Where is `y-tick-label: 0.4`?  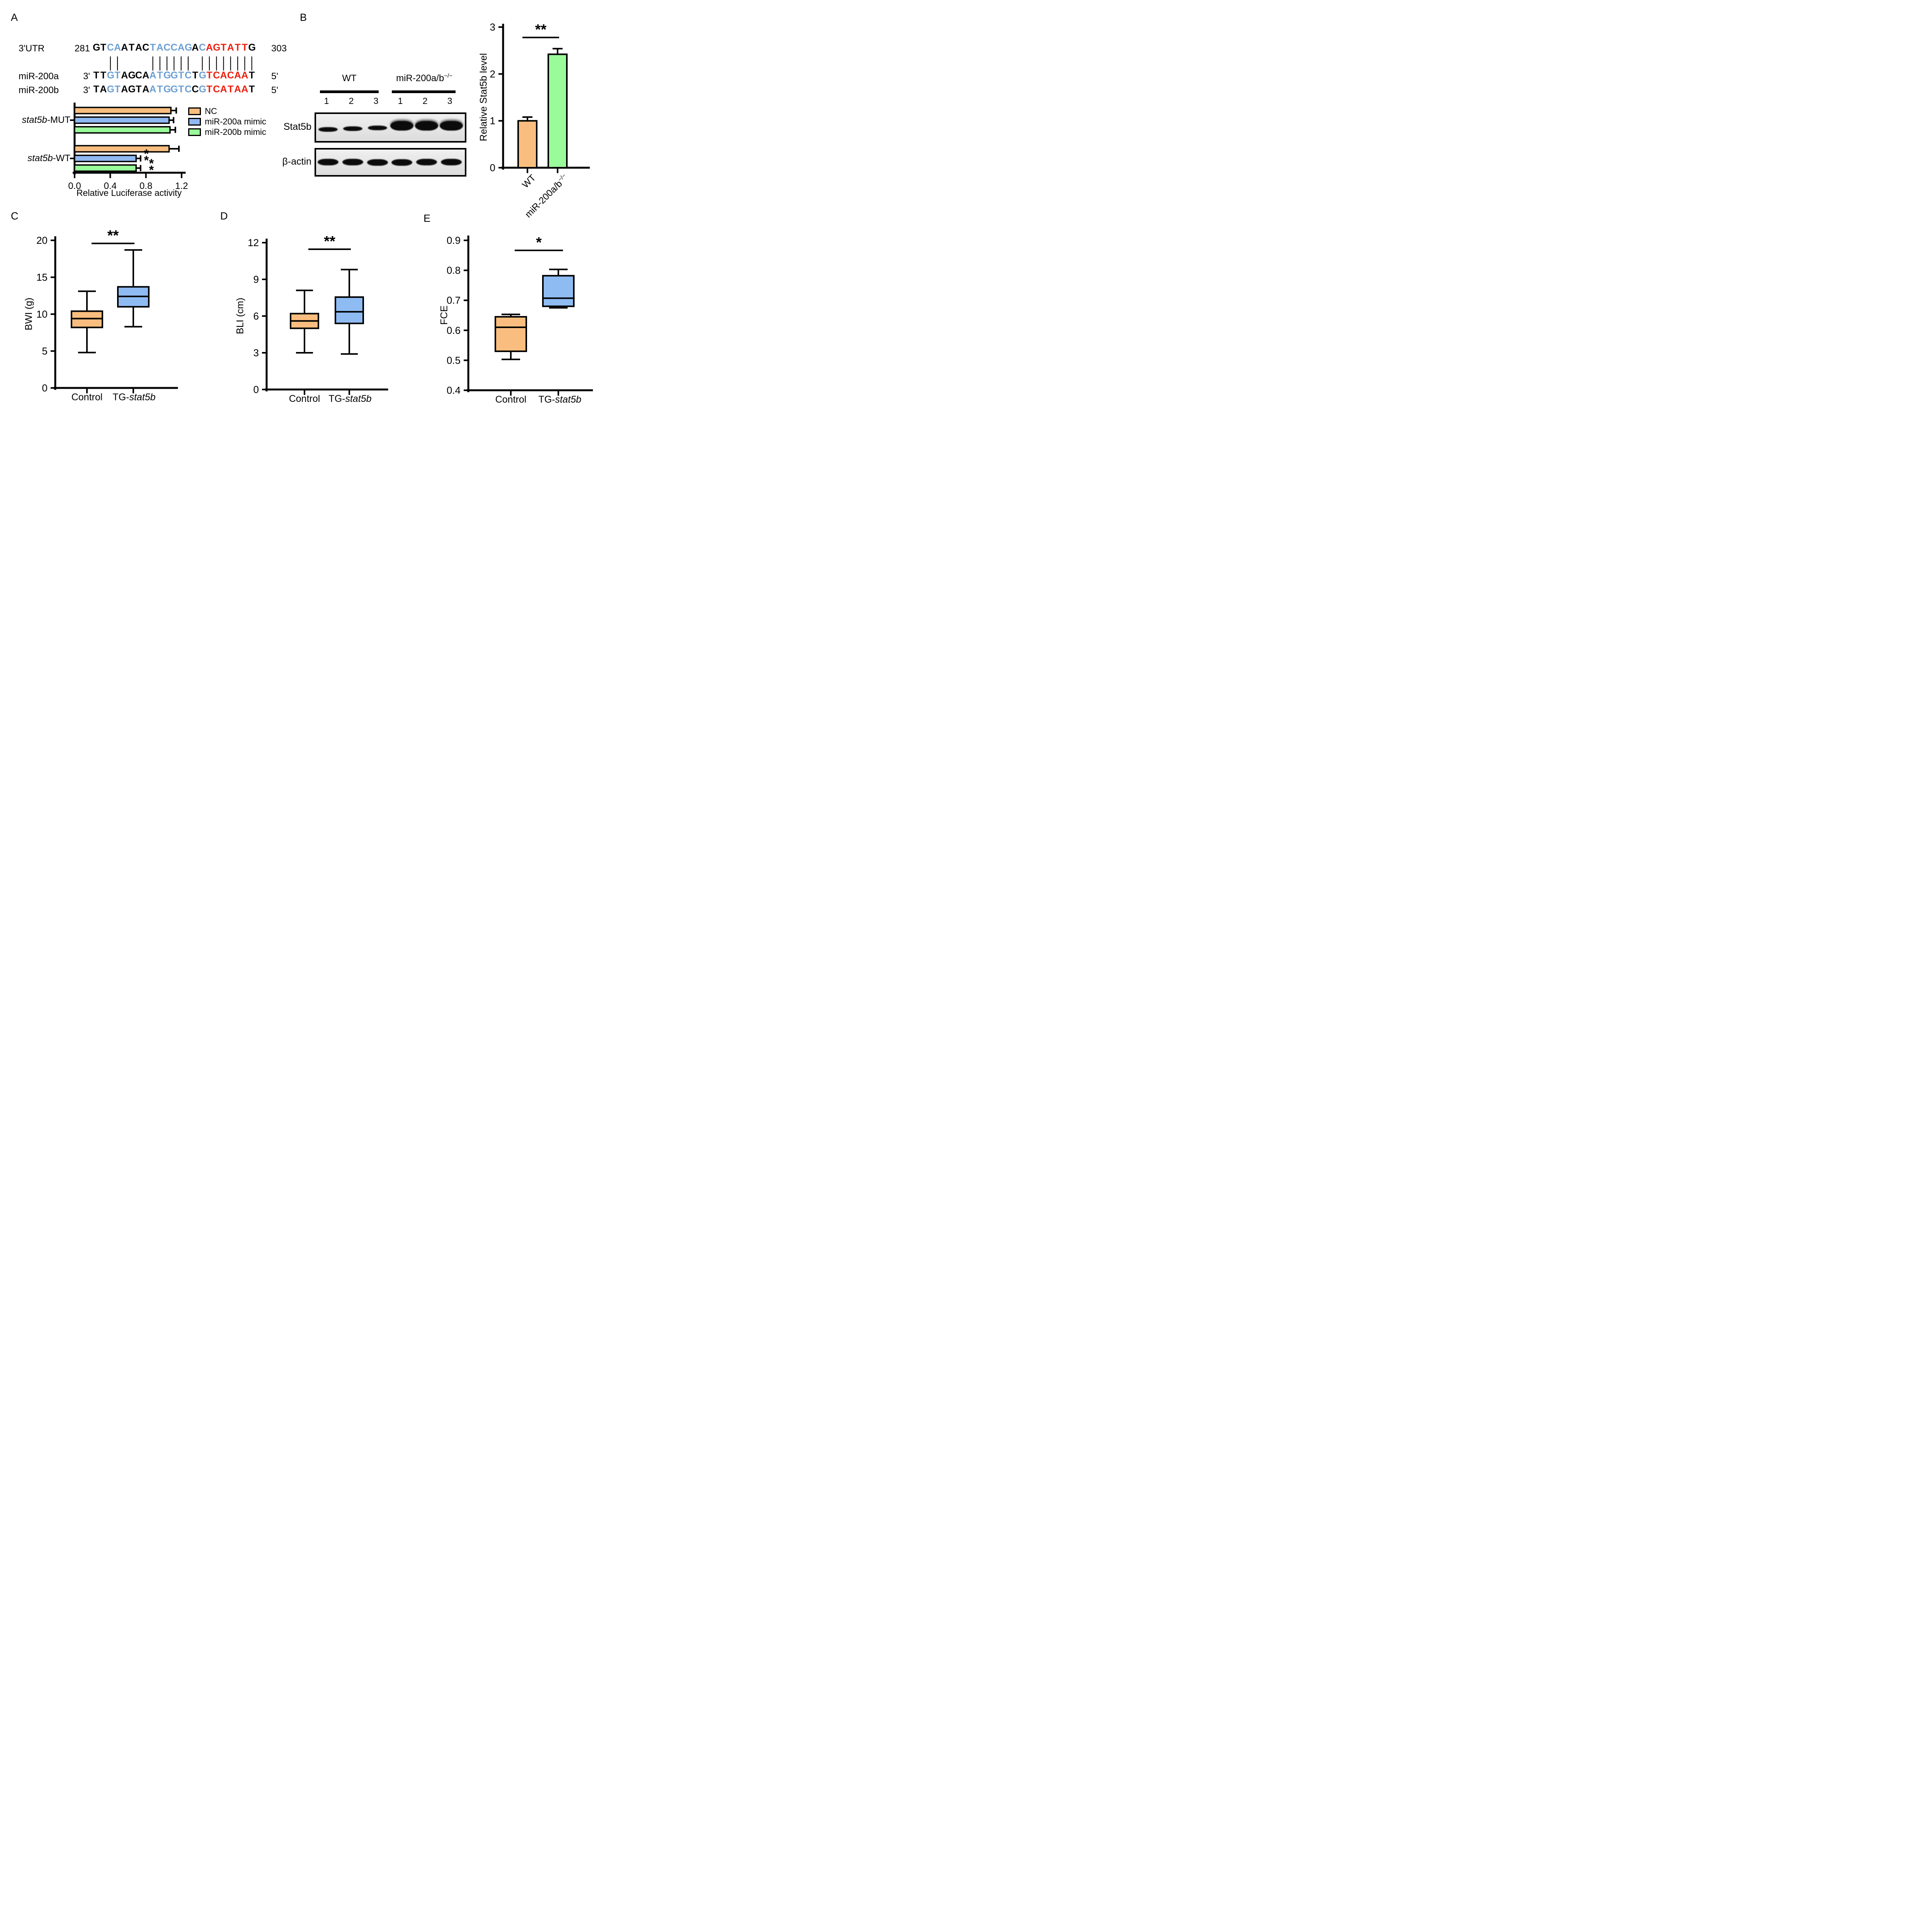 y-tick-label: 0.4 is located at coordinates (454, 390).